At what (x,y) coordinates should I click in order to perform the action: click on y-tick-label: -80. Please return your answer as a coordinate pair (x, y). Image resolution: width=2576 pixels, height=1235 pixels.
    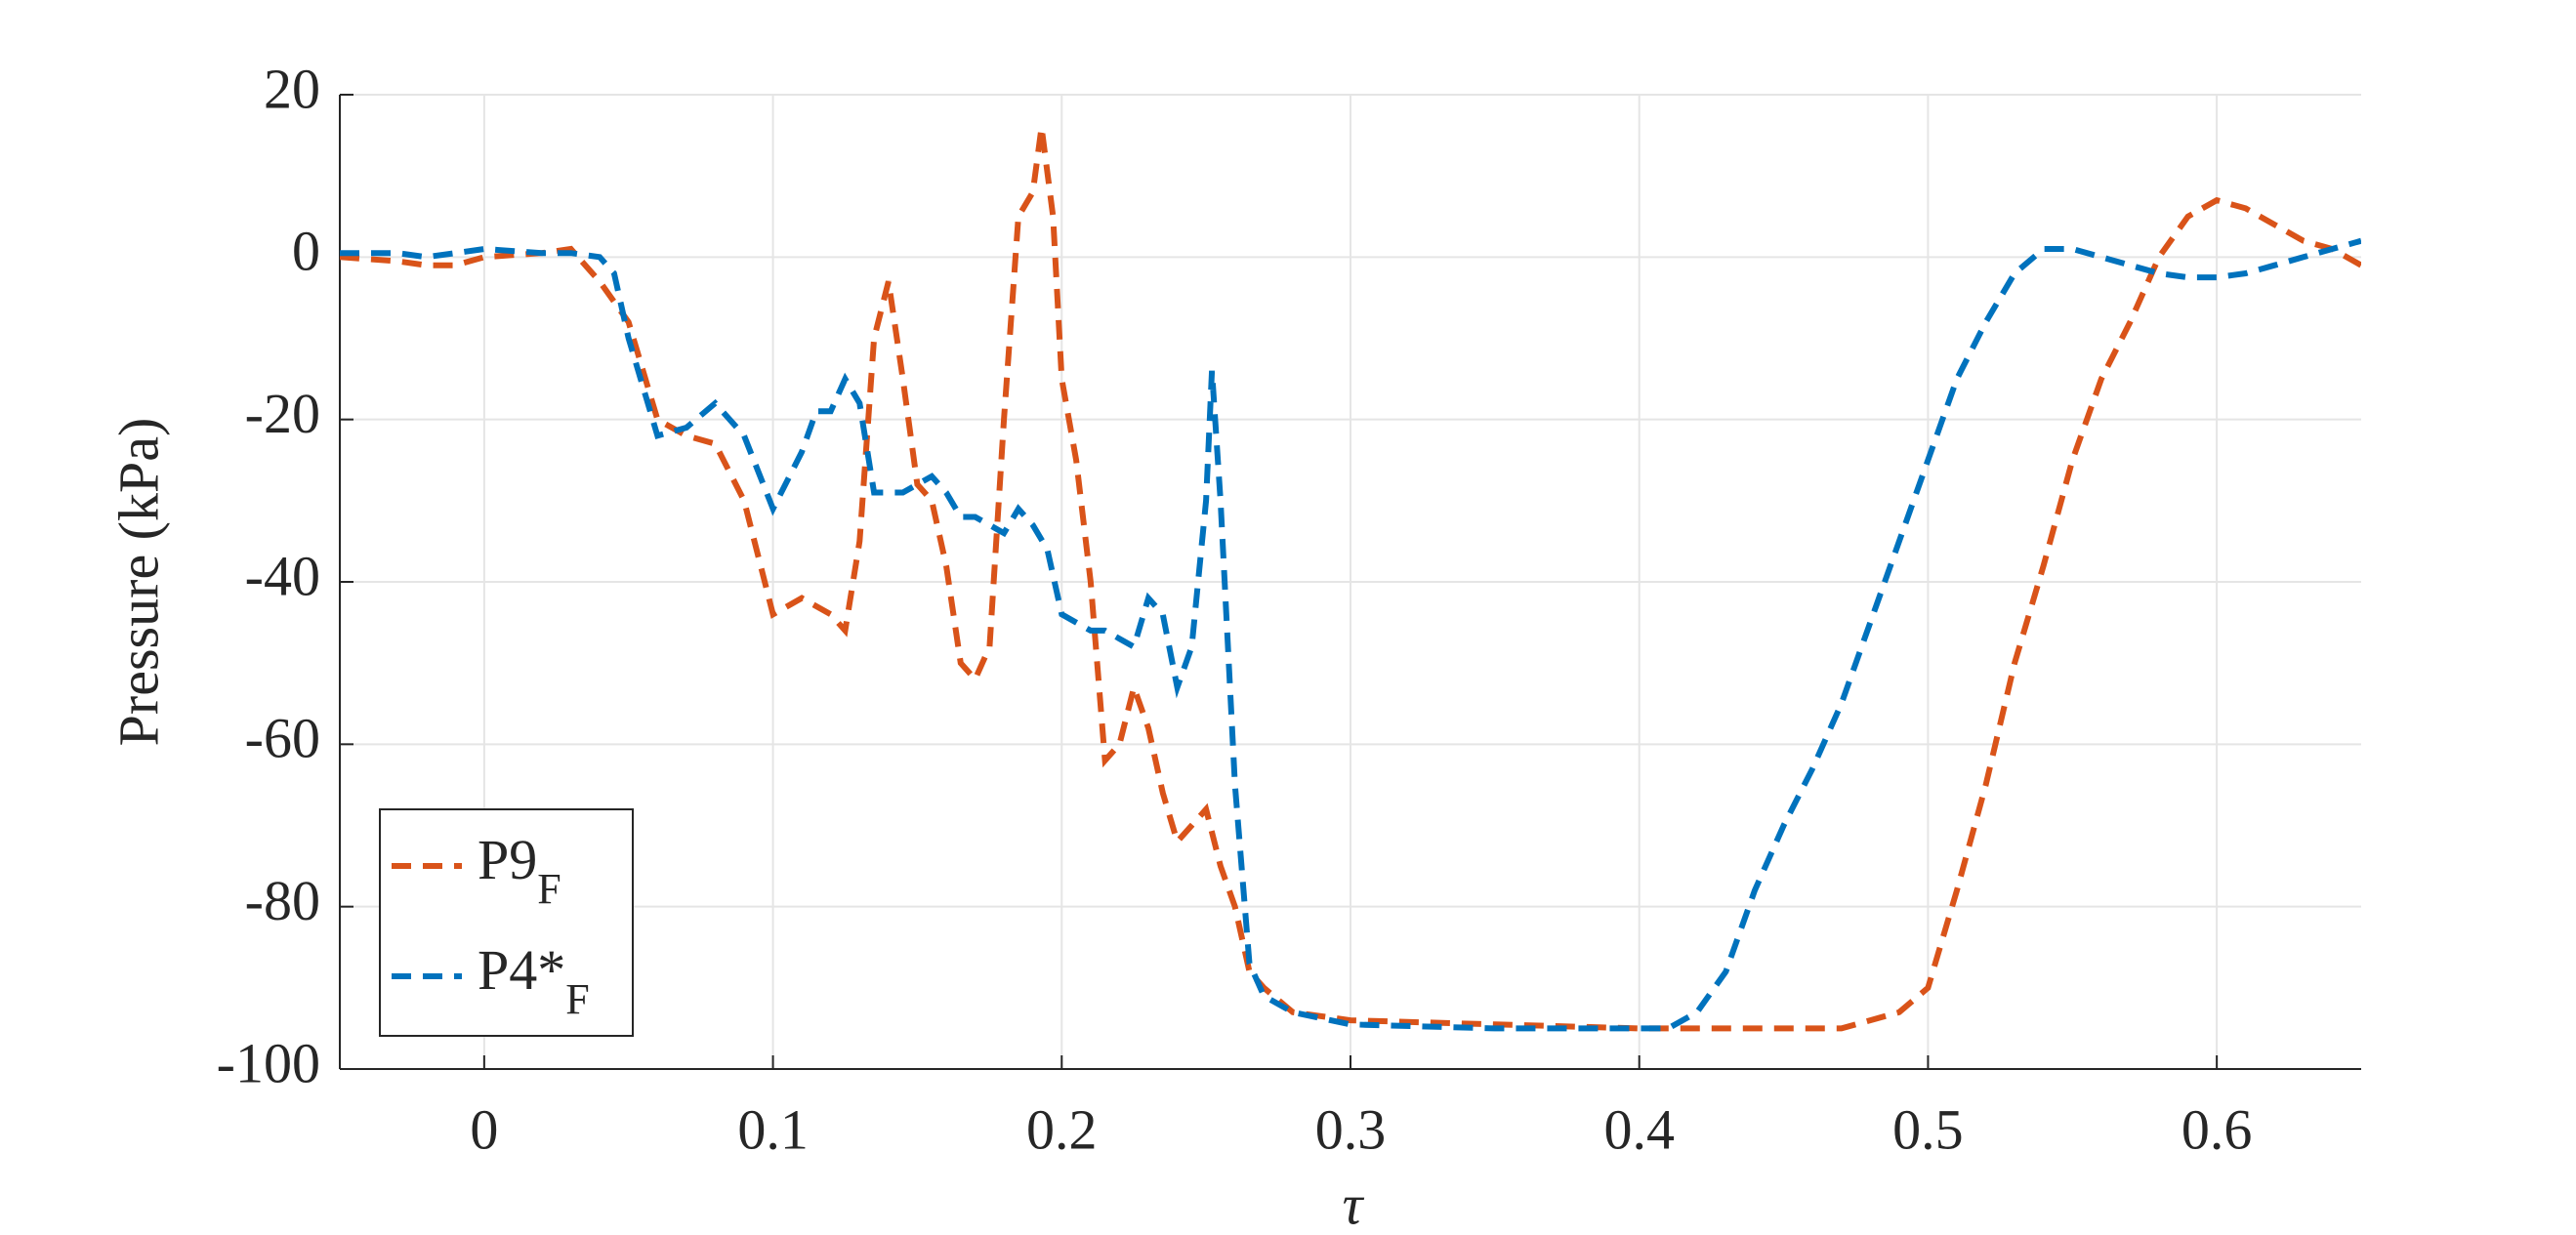
    Looking at the image, I should click on (282, 900).